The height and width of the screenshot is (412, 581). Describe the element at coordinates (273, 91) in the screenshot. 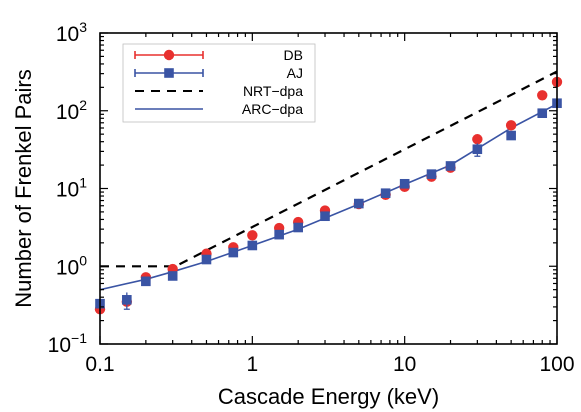

I see `legend-label: NRT−dpa` at that location.